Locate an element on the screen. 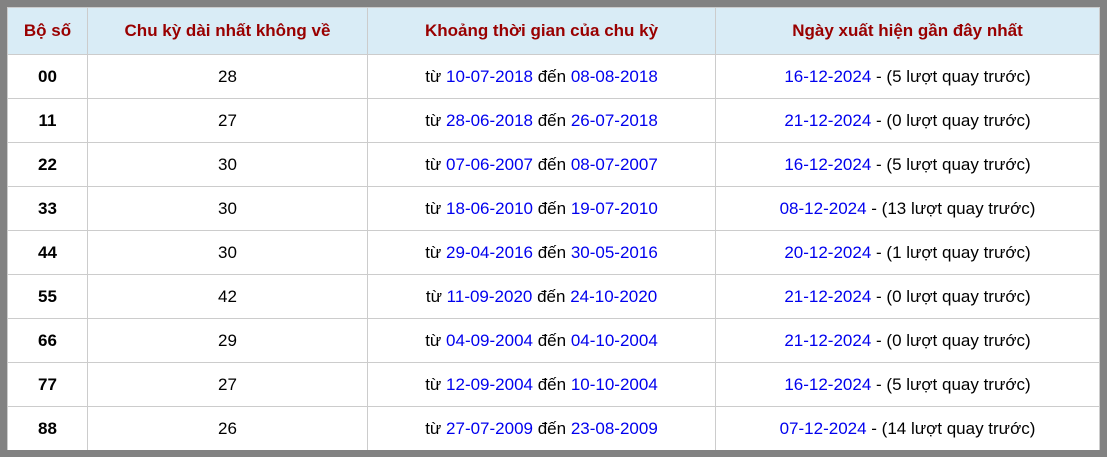 The image size is (1107, 457). pair-cell: 00 is located at coordinates (47, 76).